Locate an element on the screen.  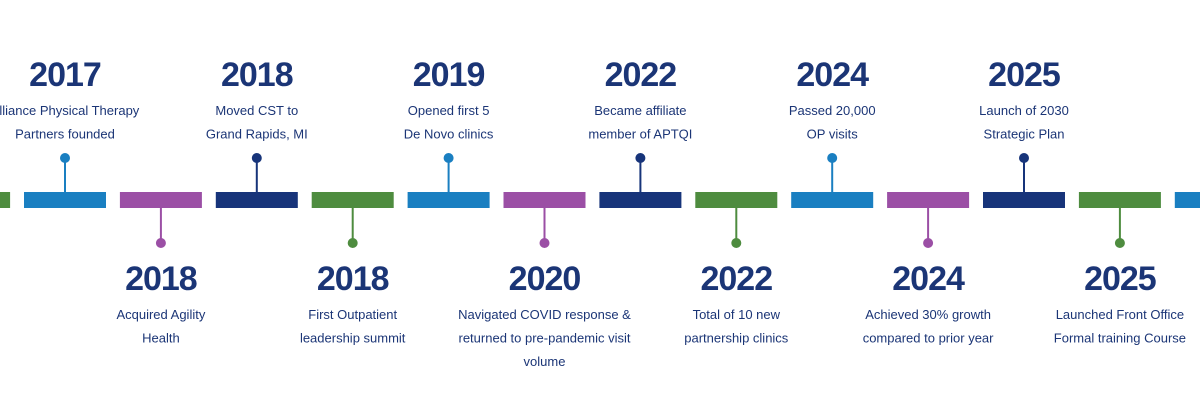
event-text: De Novo clinics is located at coordinates (449, 134).